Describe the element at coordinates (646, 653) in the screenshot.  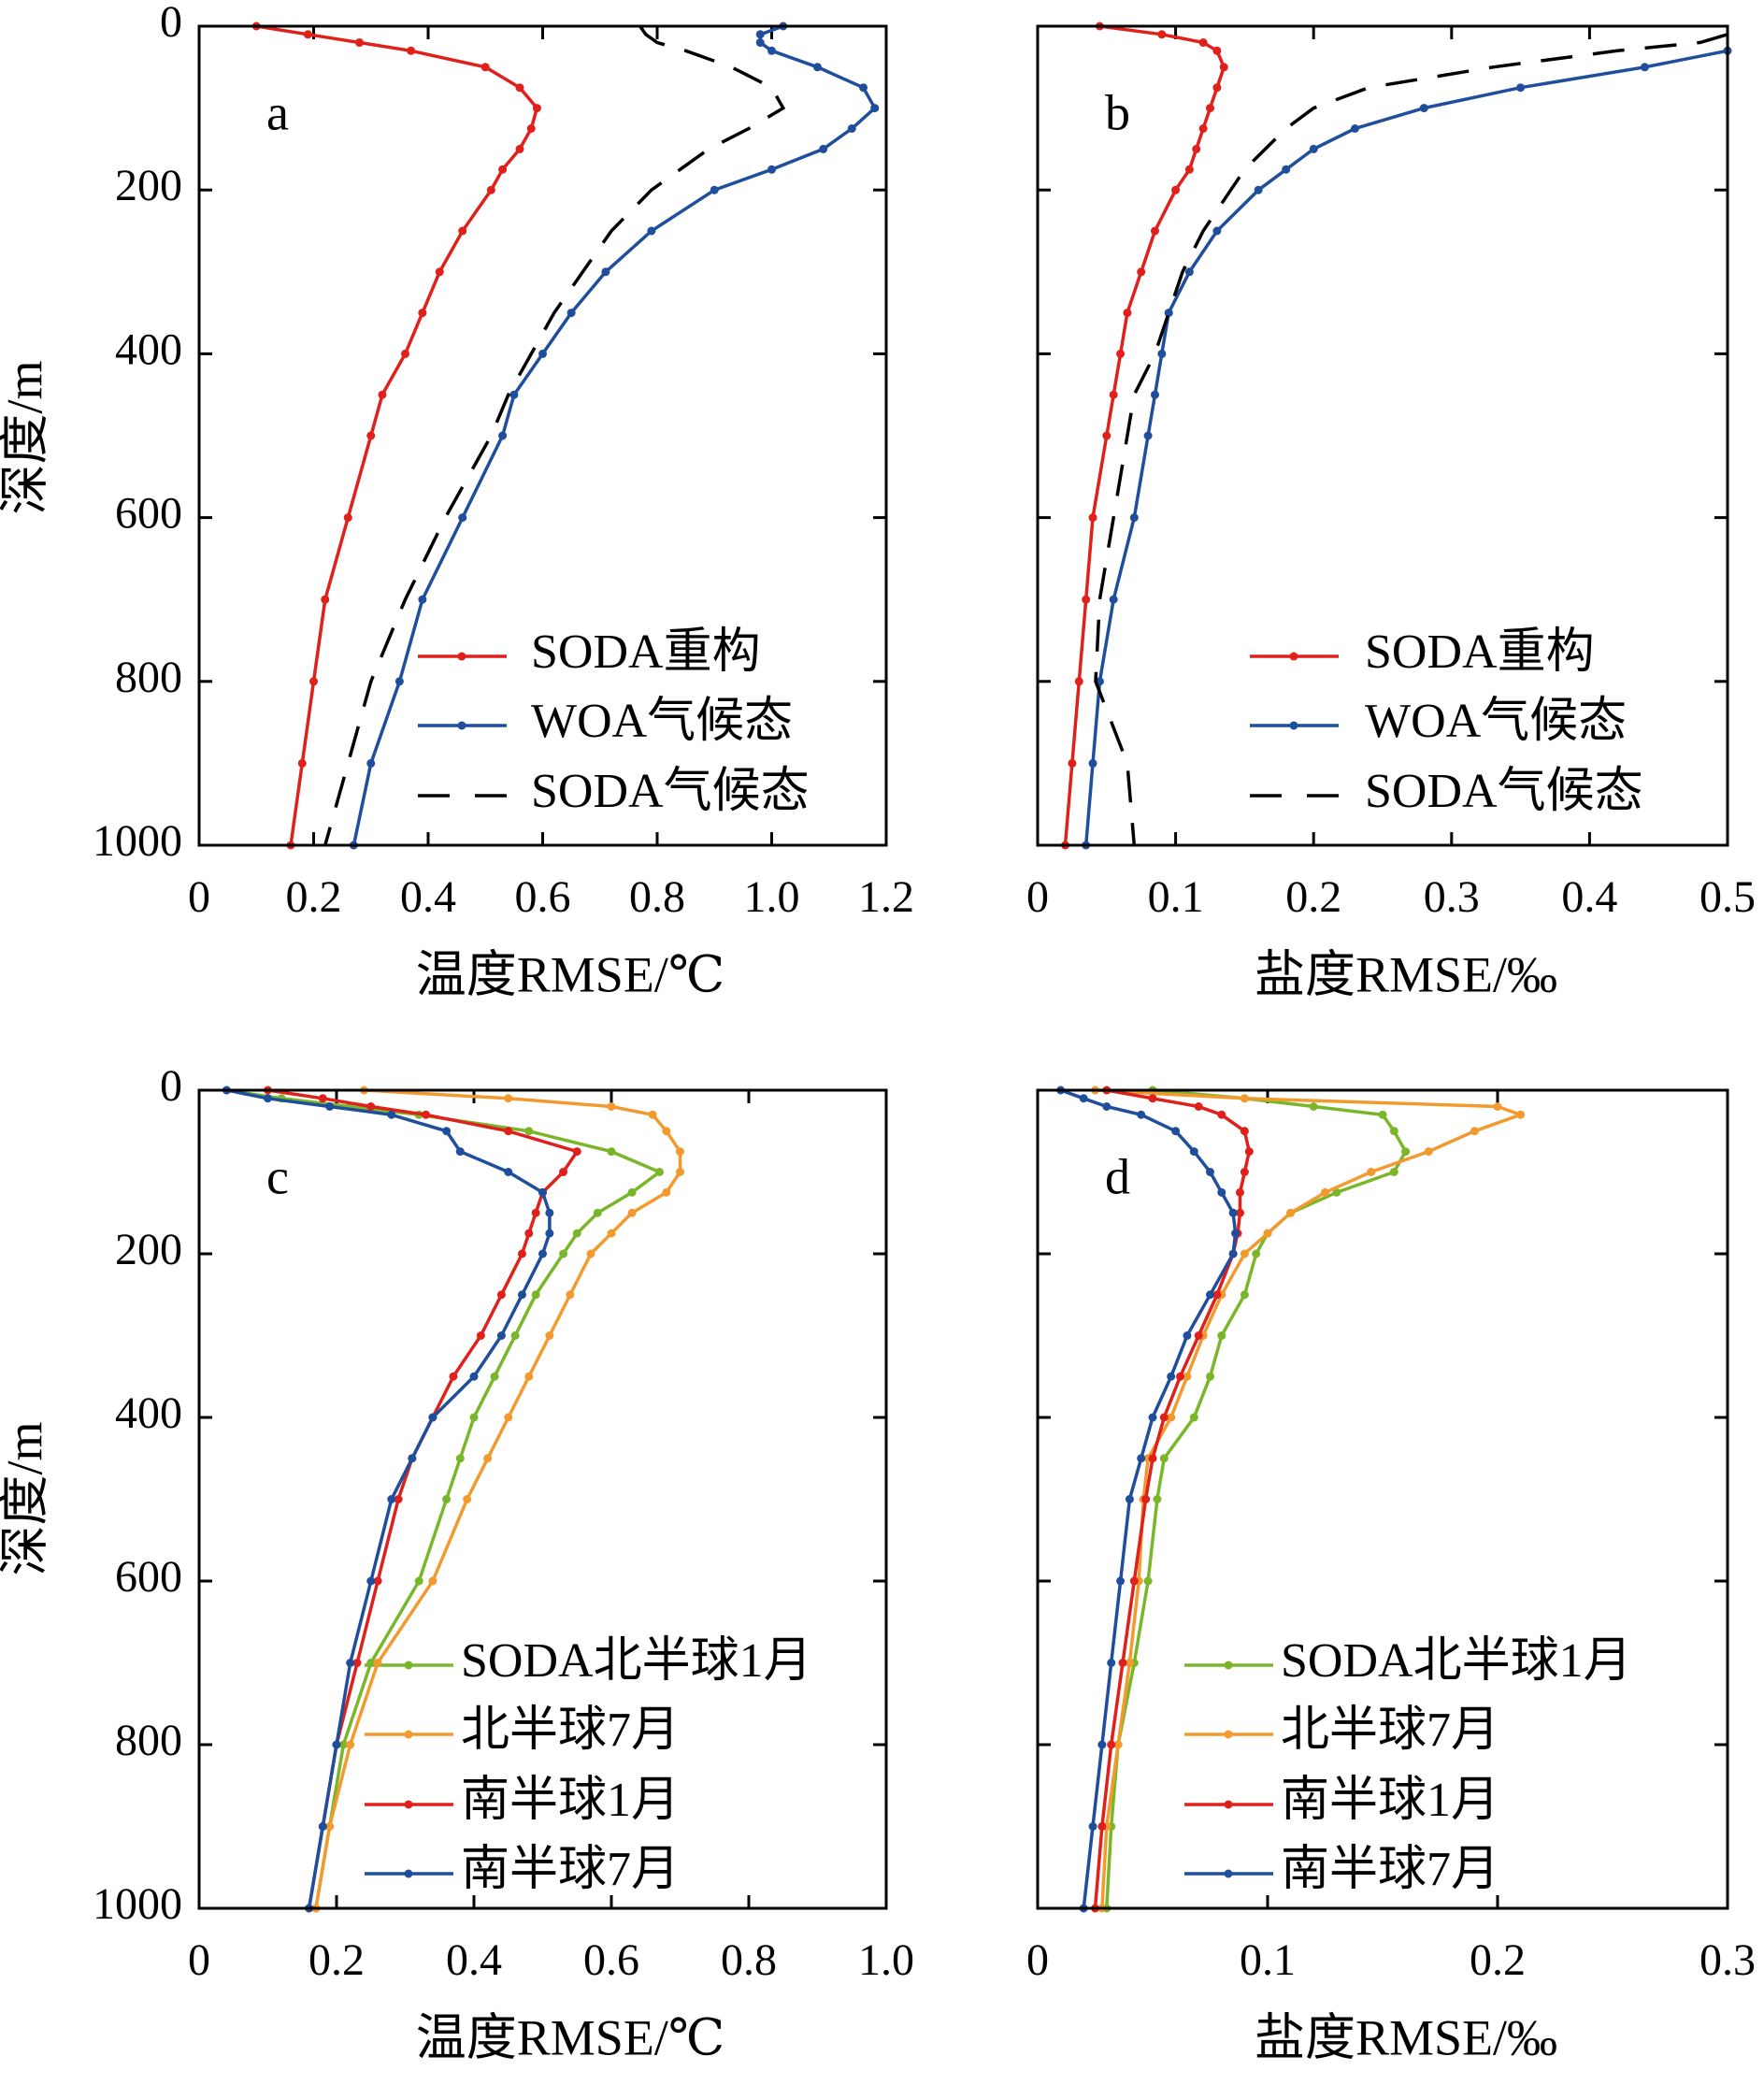
I see `legend-label: SODA重构` at that location.